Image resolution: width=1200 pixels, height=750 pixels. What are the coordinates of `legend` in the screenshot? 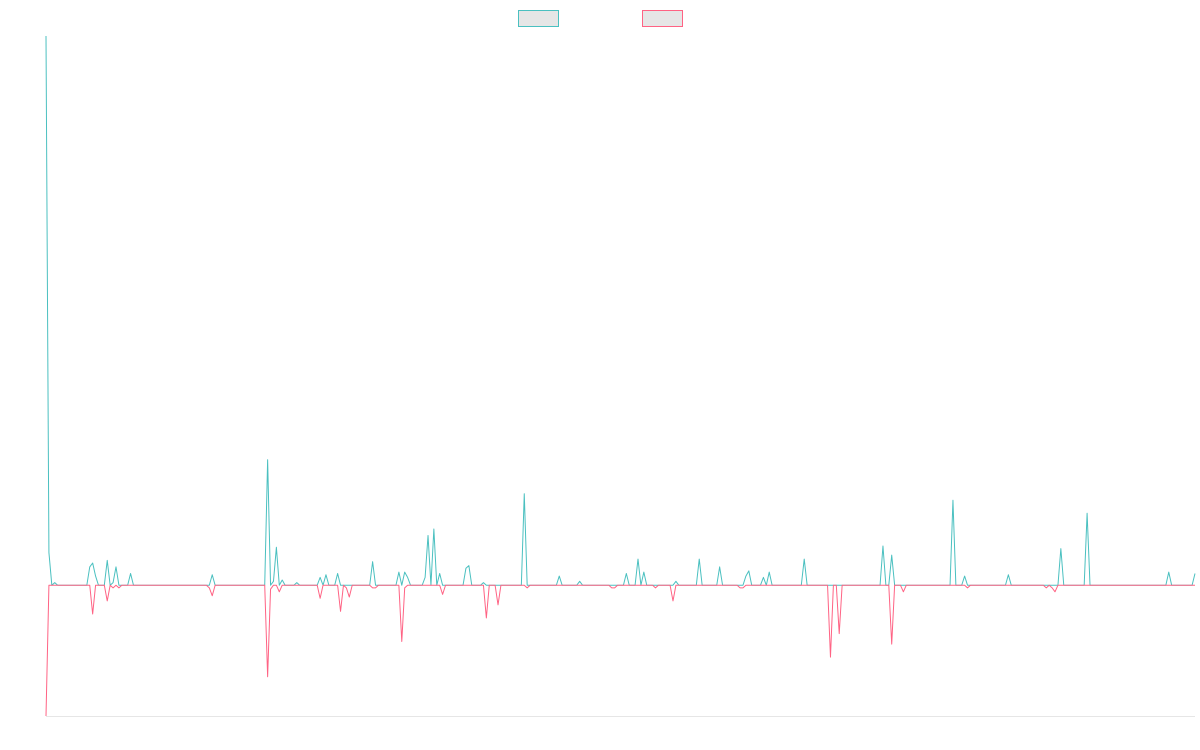 It's located at (600, 18).